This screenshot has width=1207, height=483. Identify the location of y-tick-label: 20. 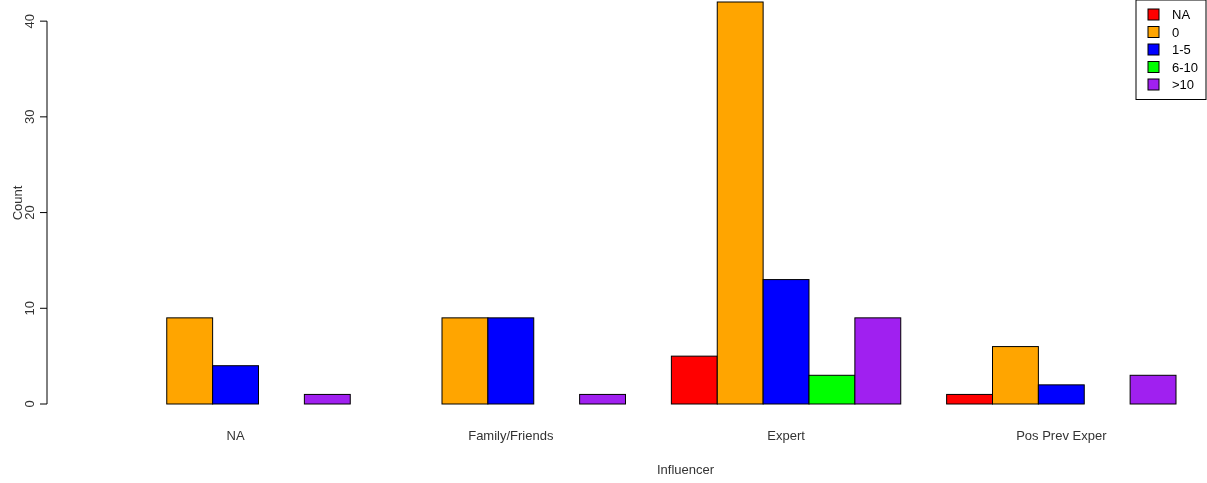
(29, 212).